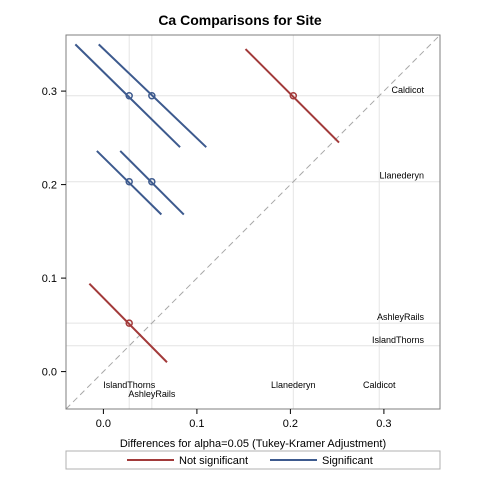 This screenshot has width=480, height=480. I want to click on bottom-level-annotation: IslandThorns, so click(129, 385).